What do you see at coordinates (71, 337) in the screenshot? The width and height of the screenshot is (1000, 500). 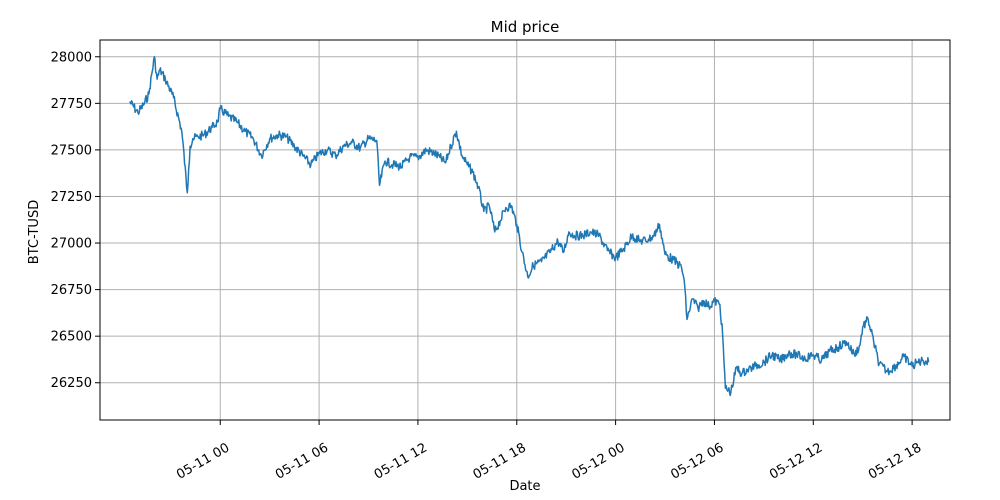 I see `y-tick-label: 26500` at bounding box center [71, 337].